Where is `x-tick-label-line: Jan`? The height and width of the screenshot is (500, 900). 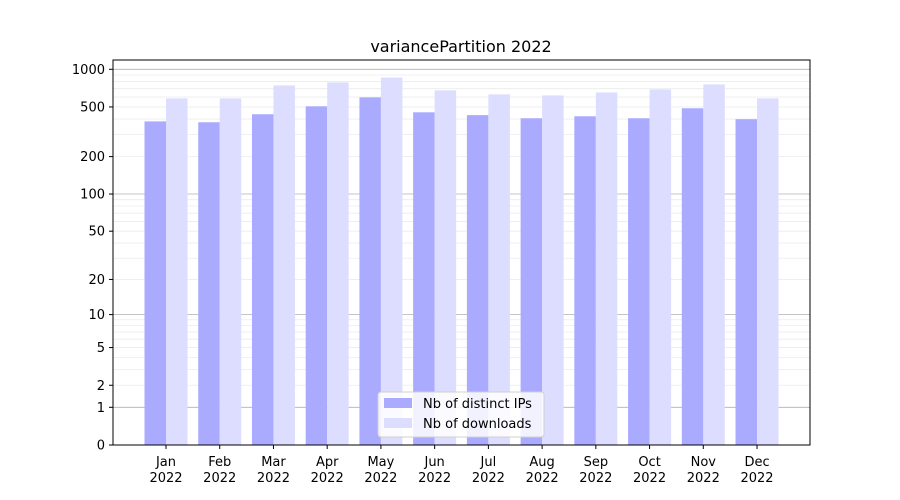 x-tick-label-line: Jan is located at coordinates (165, 462).